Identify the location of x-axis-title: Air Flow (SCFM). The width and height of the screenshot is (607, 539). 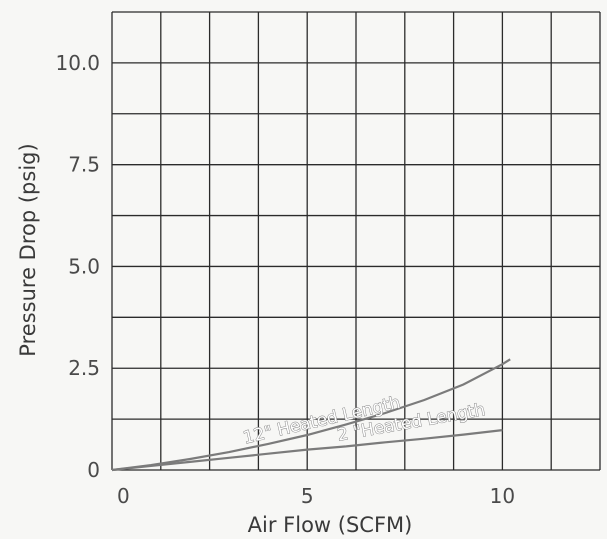
(330, 525).